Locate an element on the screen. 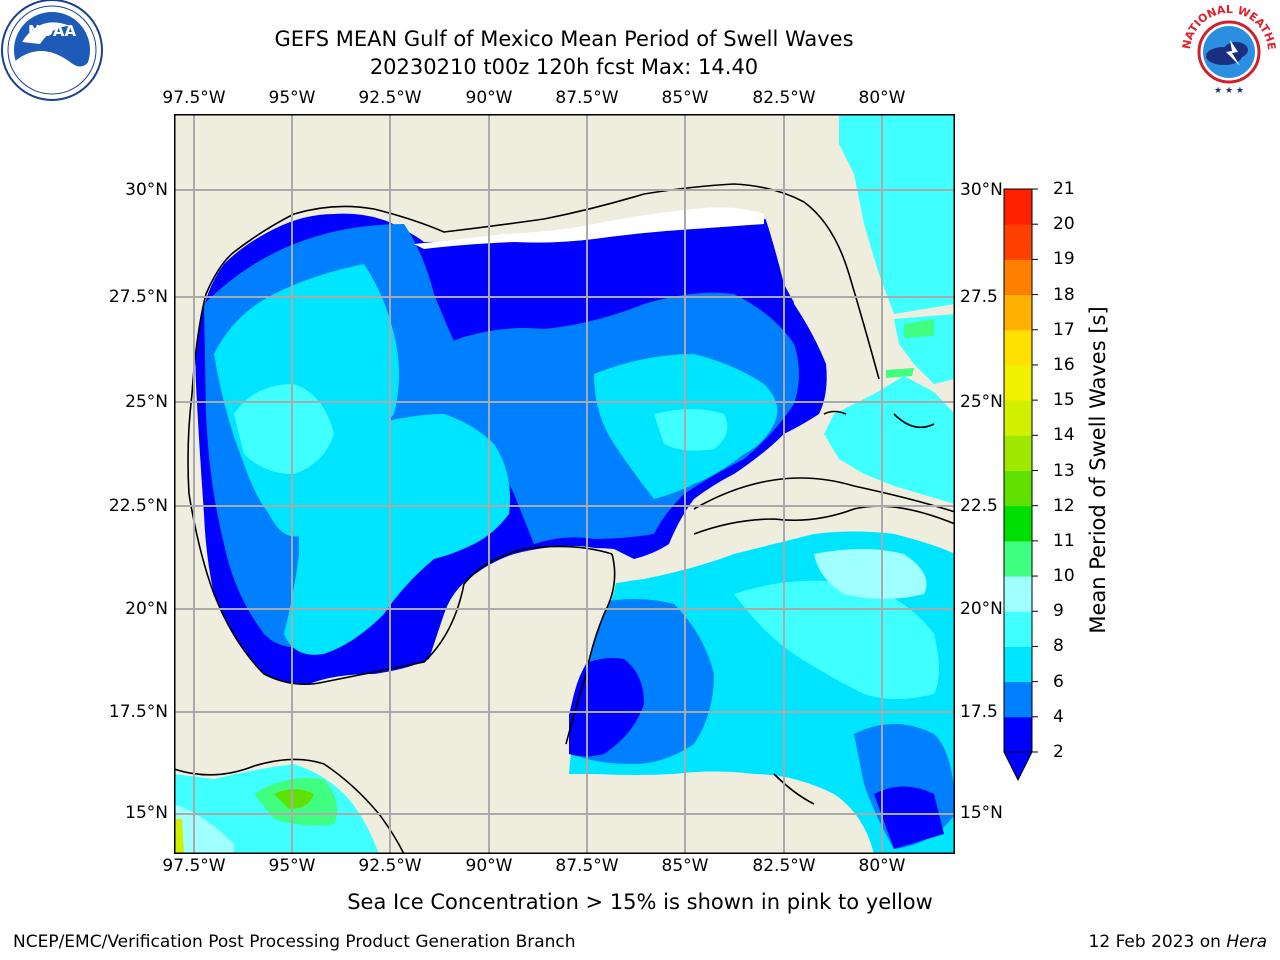  lat-label-right: 15°N is located at coordinates (981, 813).